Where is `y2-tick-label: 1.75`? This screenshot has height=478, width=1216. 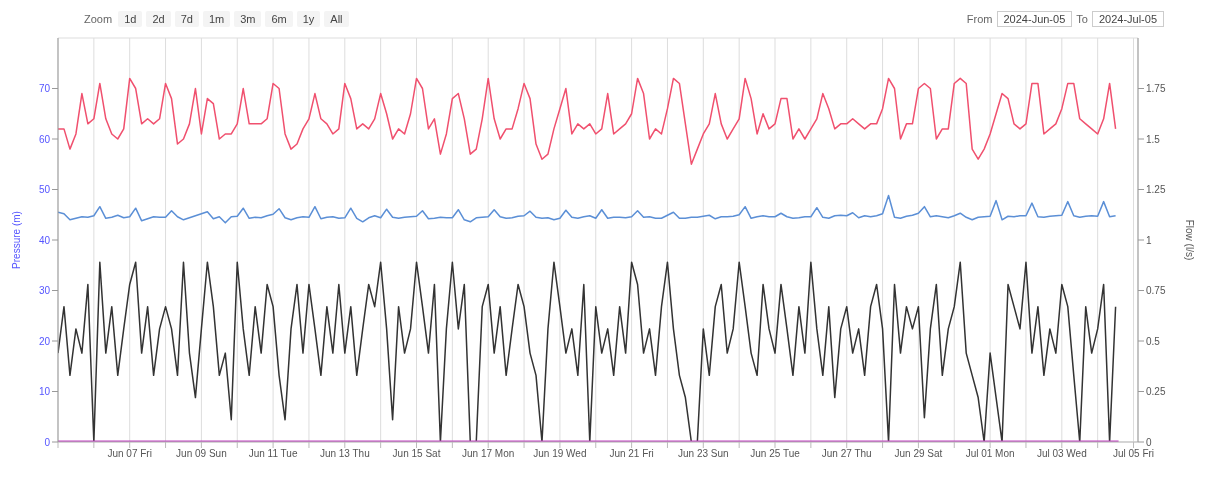 y2-tick-label: 1.75 is located at coordinates (1156, 89).